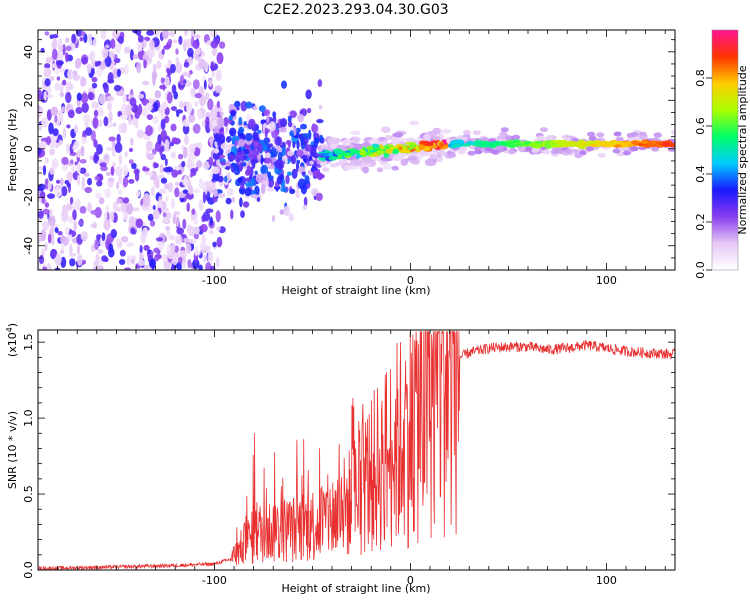  I want to click on snr-scale-exp: 4, so click(9, 329).